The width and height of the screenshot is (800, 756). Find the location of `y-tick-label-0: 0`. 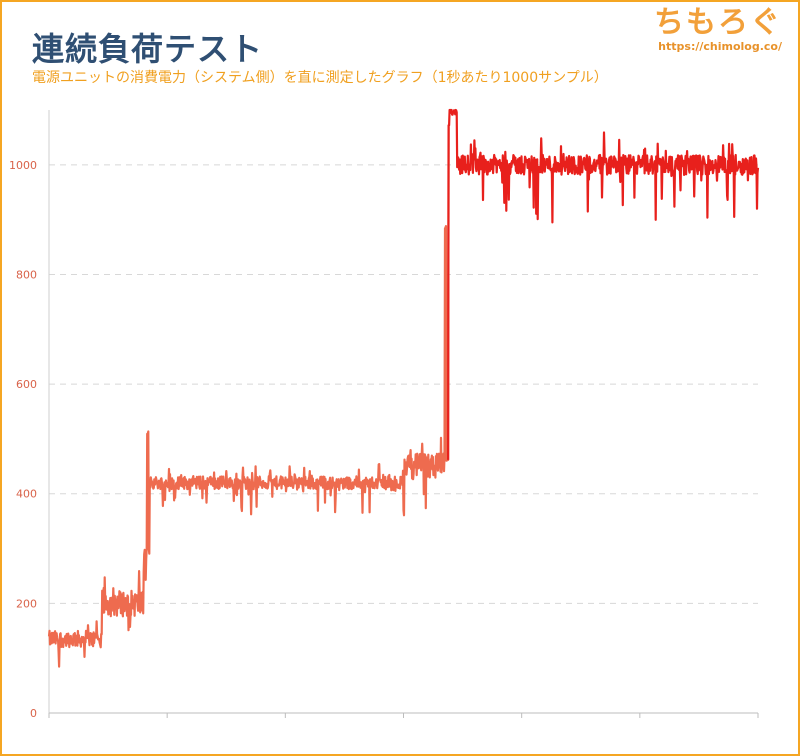

y-tick-label-0: 0 is located at coordinates (33, 713).